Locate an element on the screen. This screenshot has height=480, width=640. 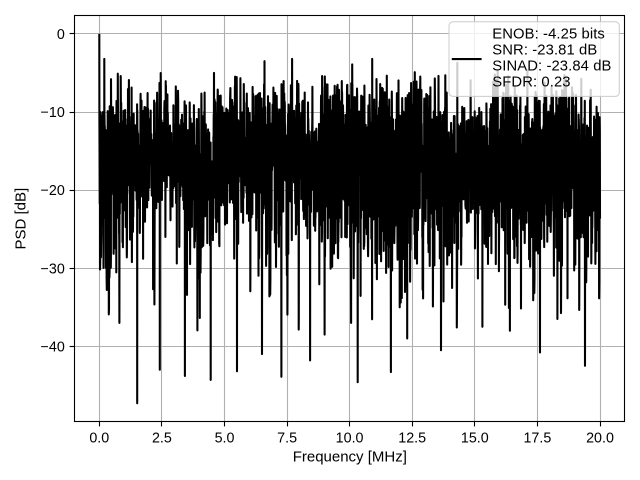
svg-text: 20.0 is located at coordinates (600, 438).